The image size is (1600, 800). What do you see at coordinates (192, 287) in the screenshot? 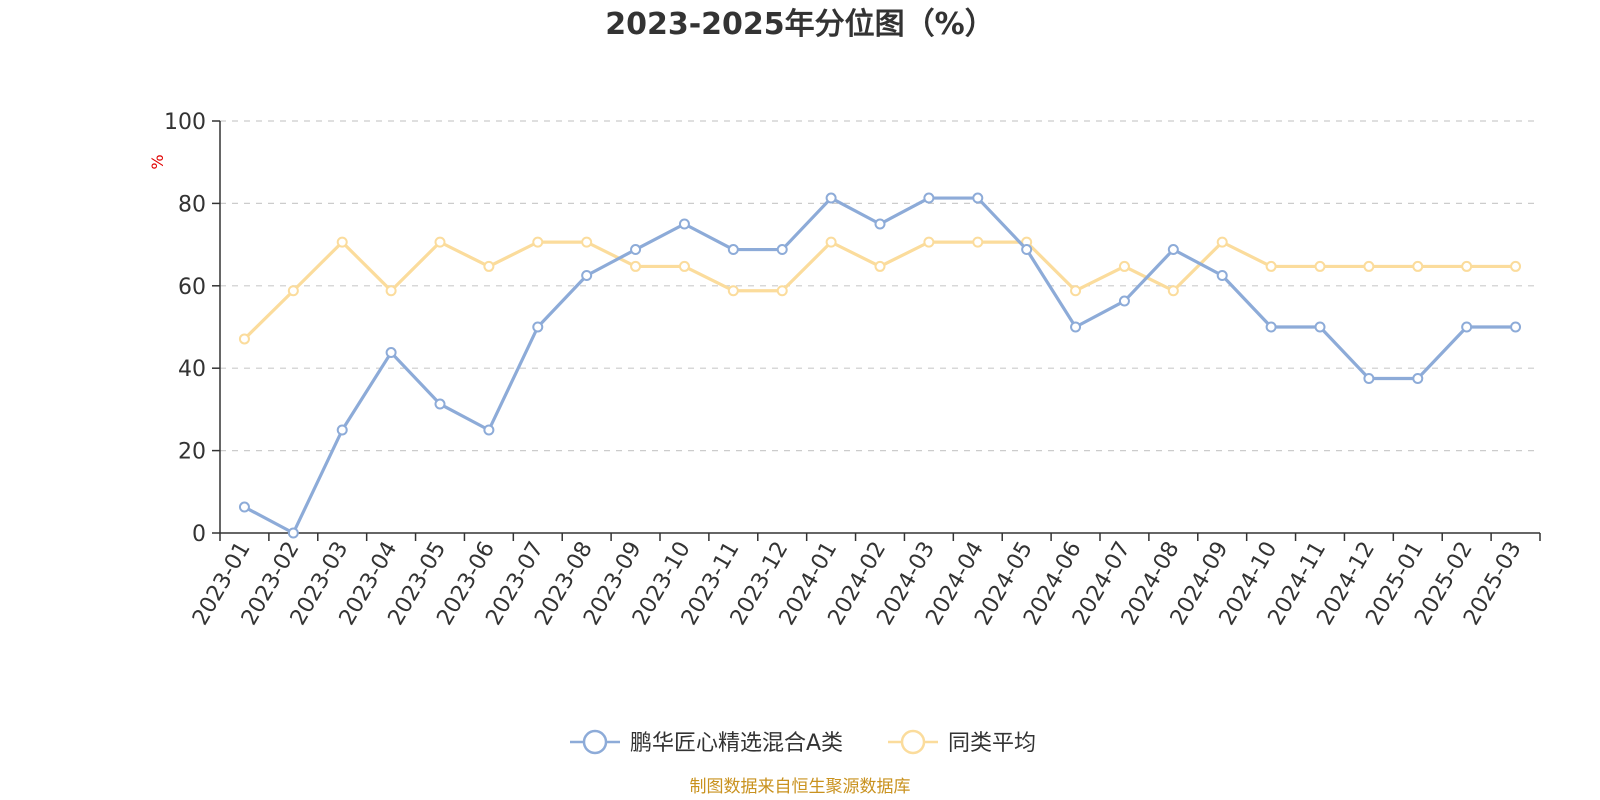
I see `y-tick-label: 60` at bounding box center [192, 287].